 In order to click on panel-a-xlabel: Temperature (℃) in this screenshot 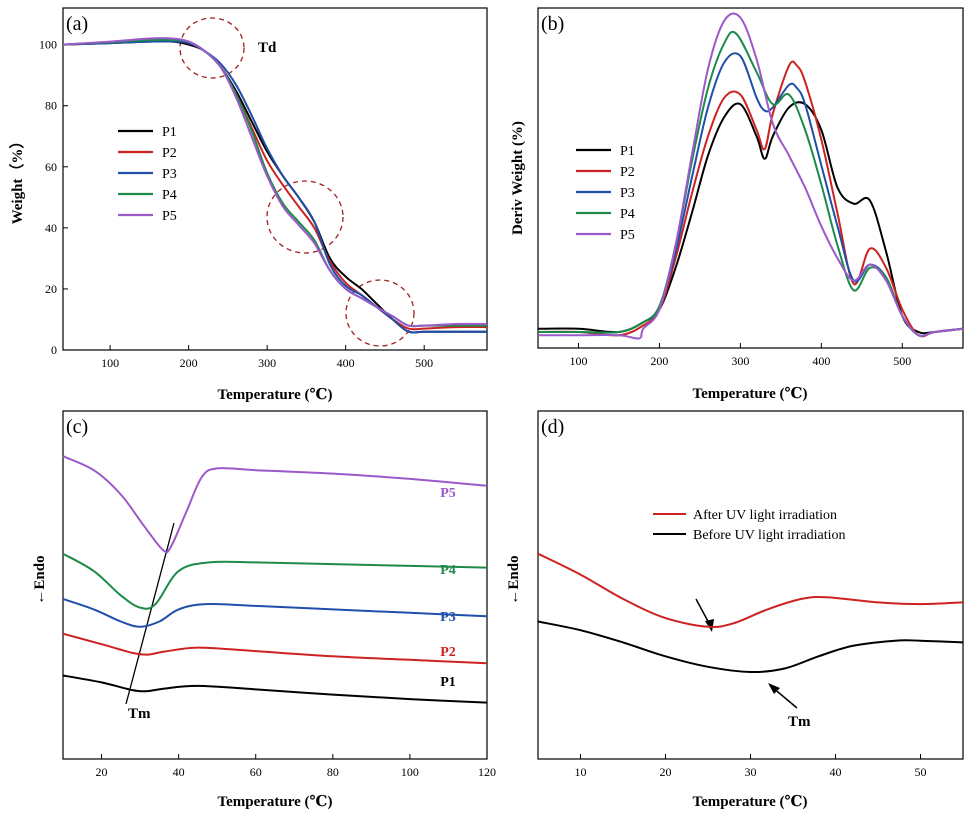, I will do `click(274, 395)`.